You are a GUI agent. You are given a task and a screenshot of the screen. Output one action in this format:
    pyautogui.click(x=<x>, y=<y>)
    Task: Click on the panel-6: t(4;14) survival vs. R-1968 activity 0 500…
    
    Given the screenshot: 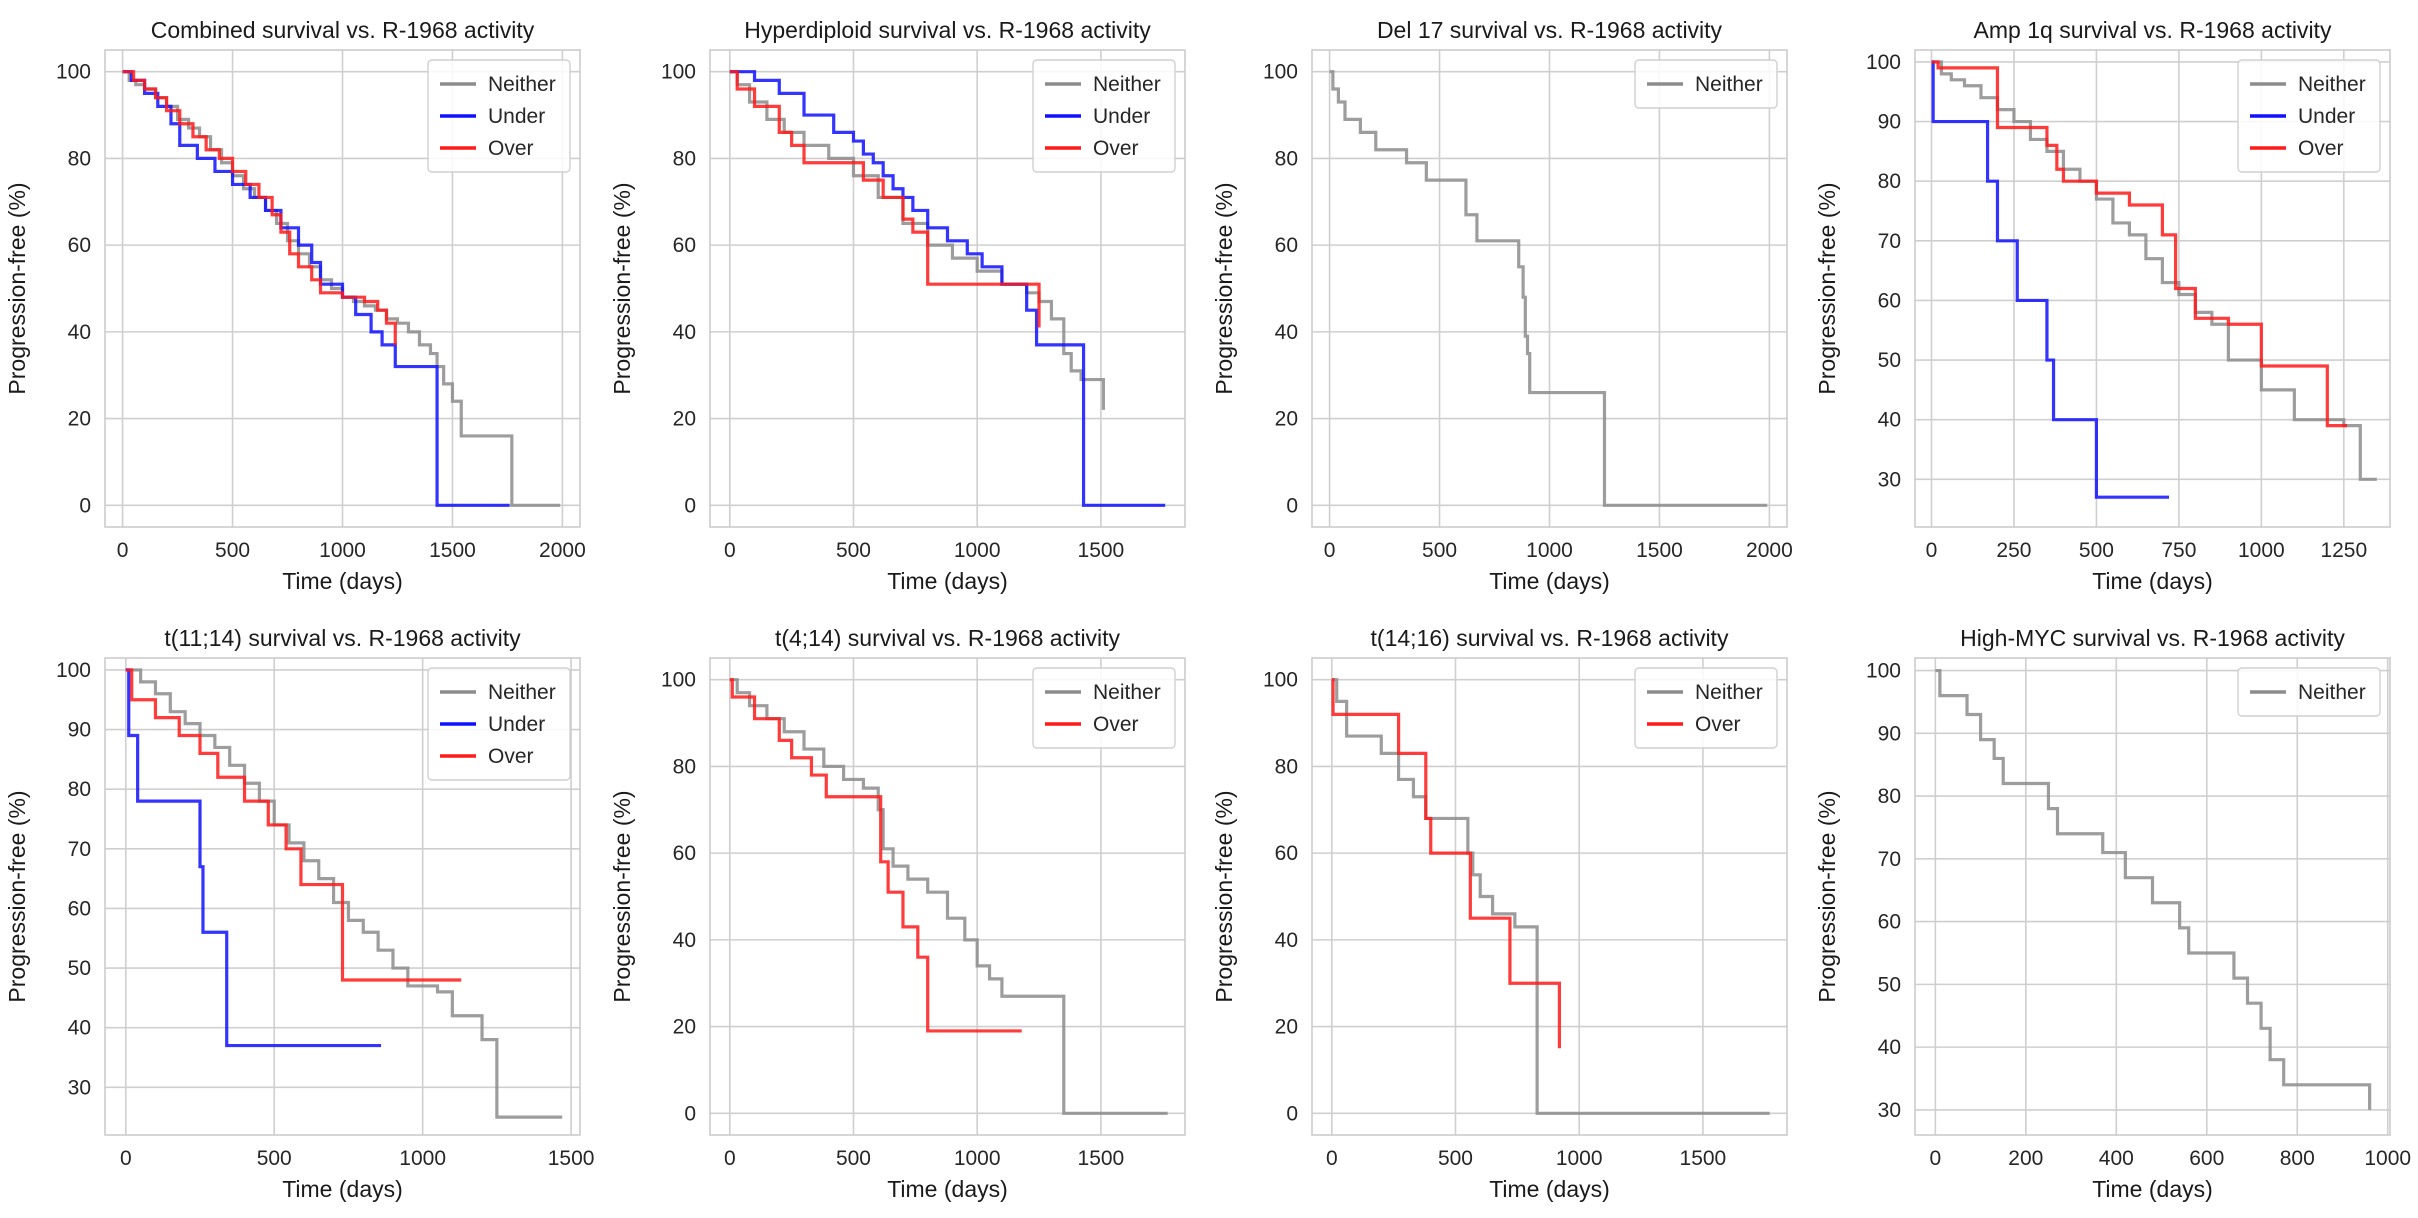 What is the action you would take?
    pyautogui.click(x=897, y=913)
    